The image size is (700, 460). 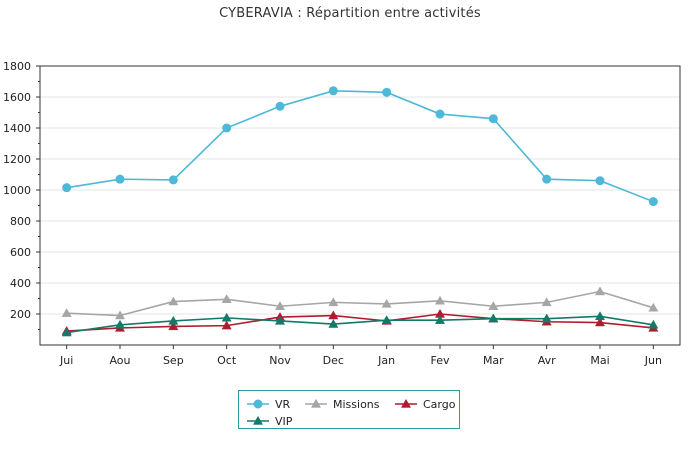 I want to click on legend-label: VR, so click(x=283, y=404).